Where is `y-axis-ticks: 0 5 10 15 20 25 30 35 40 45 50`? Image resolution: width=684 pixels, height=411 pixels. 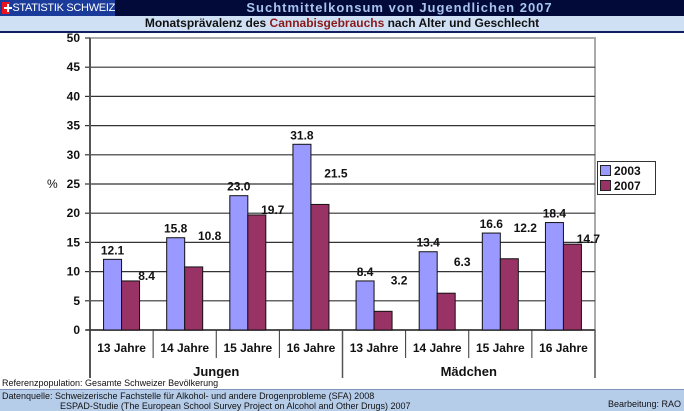 y-axis-ticks: 0 5 10 15 20 25 30 35 40 45 50 is located at coordinates (74, 185).